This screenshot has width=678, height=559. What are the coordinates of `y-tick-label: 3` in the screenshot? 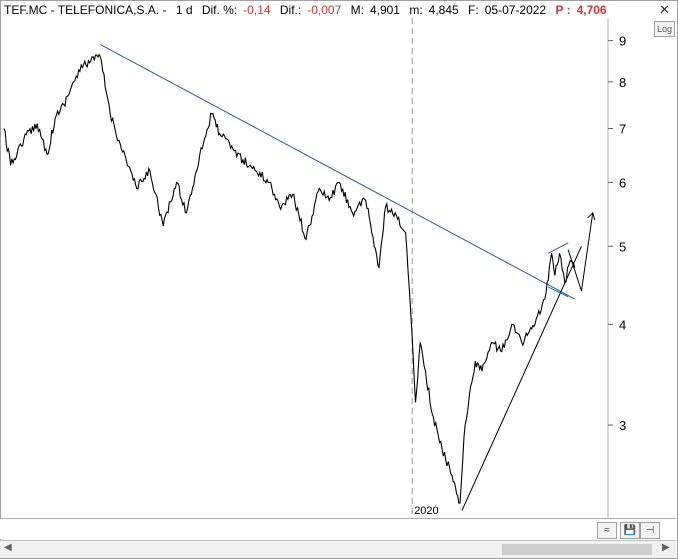 It's located at (622, 425).